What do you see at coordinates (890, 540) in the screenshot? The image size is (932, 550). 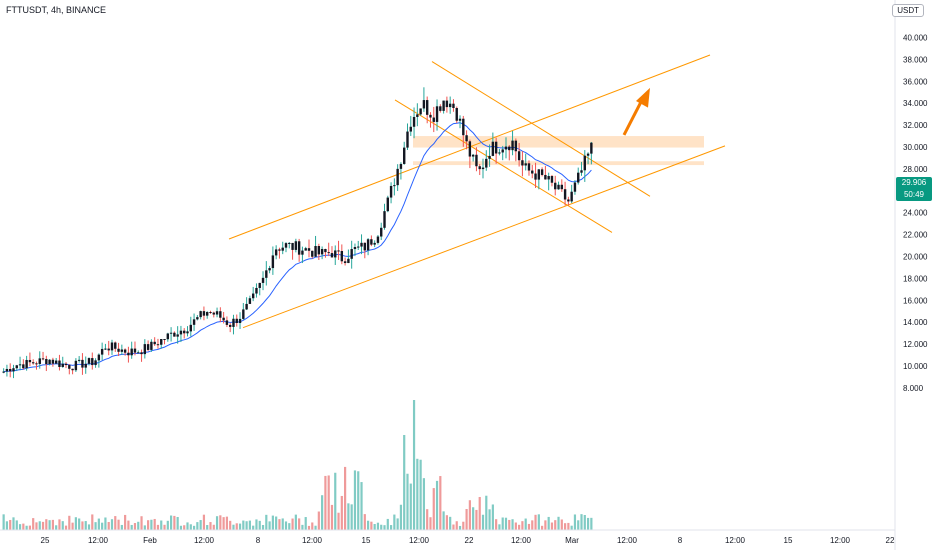 I see `x-tick-label: 22` at bounding box center [890, 540].